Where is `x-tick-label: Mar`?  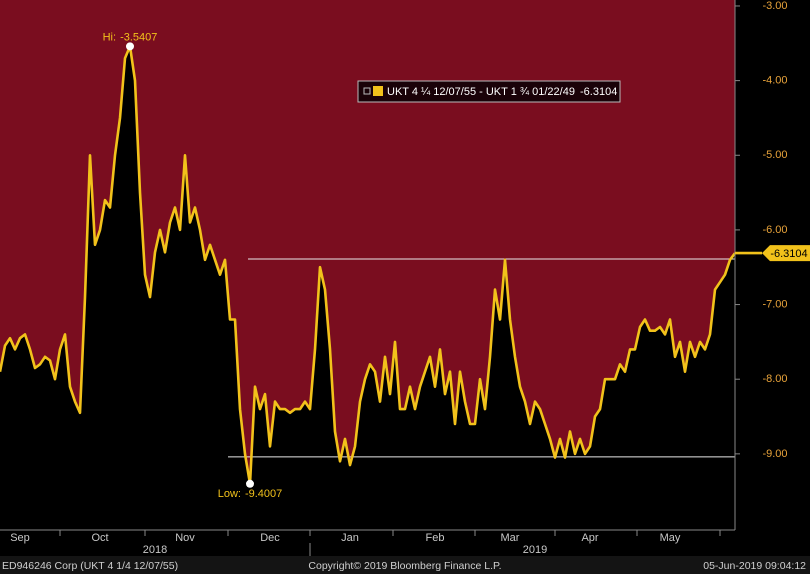
x-tick-label: Mar is located at coordinates (510, 538).